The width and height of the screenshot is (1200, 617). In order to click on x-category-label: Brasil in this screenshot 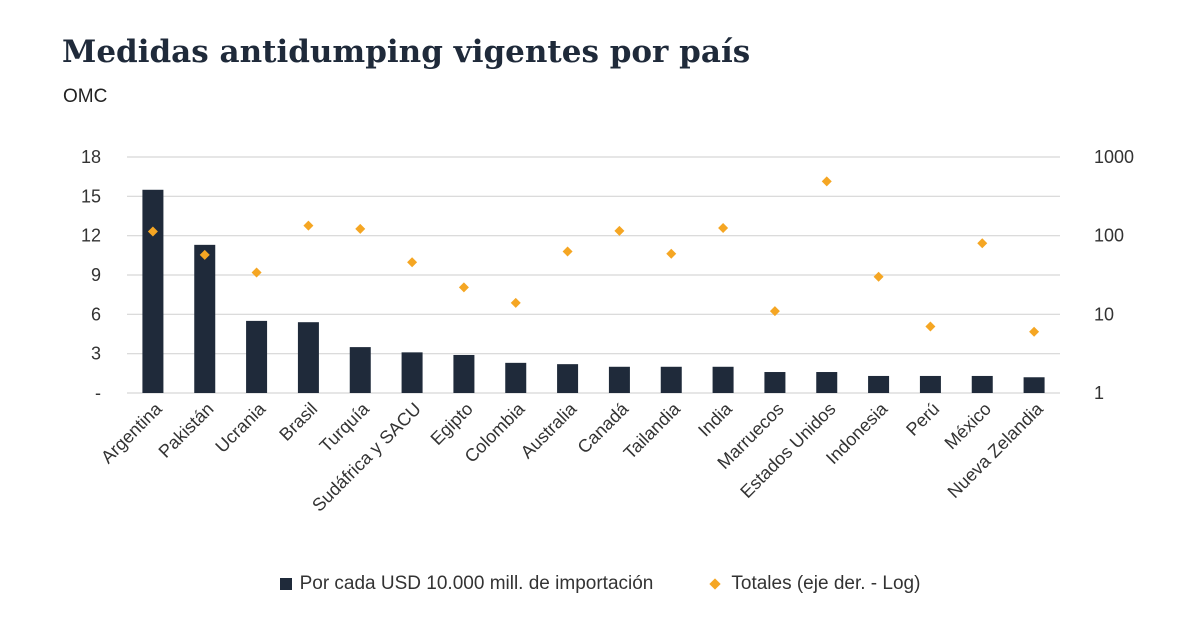, I will do `click(298, 422)`.